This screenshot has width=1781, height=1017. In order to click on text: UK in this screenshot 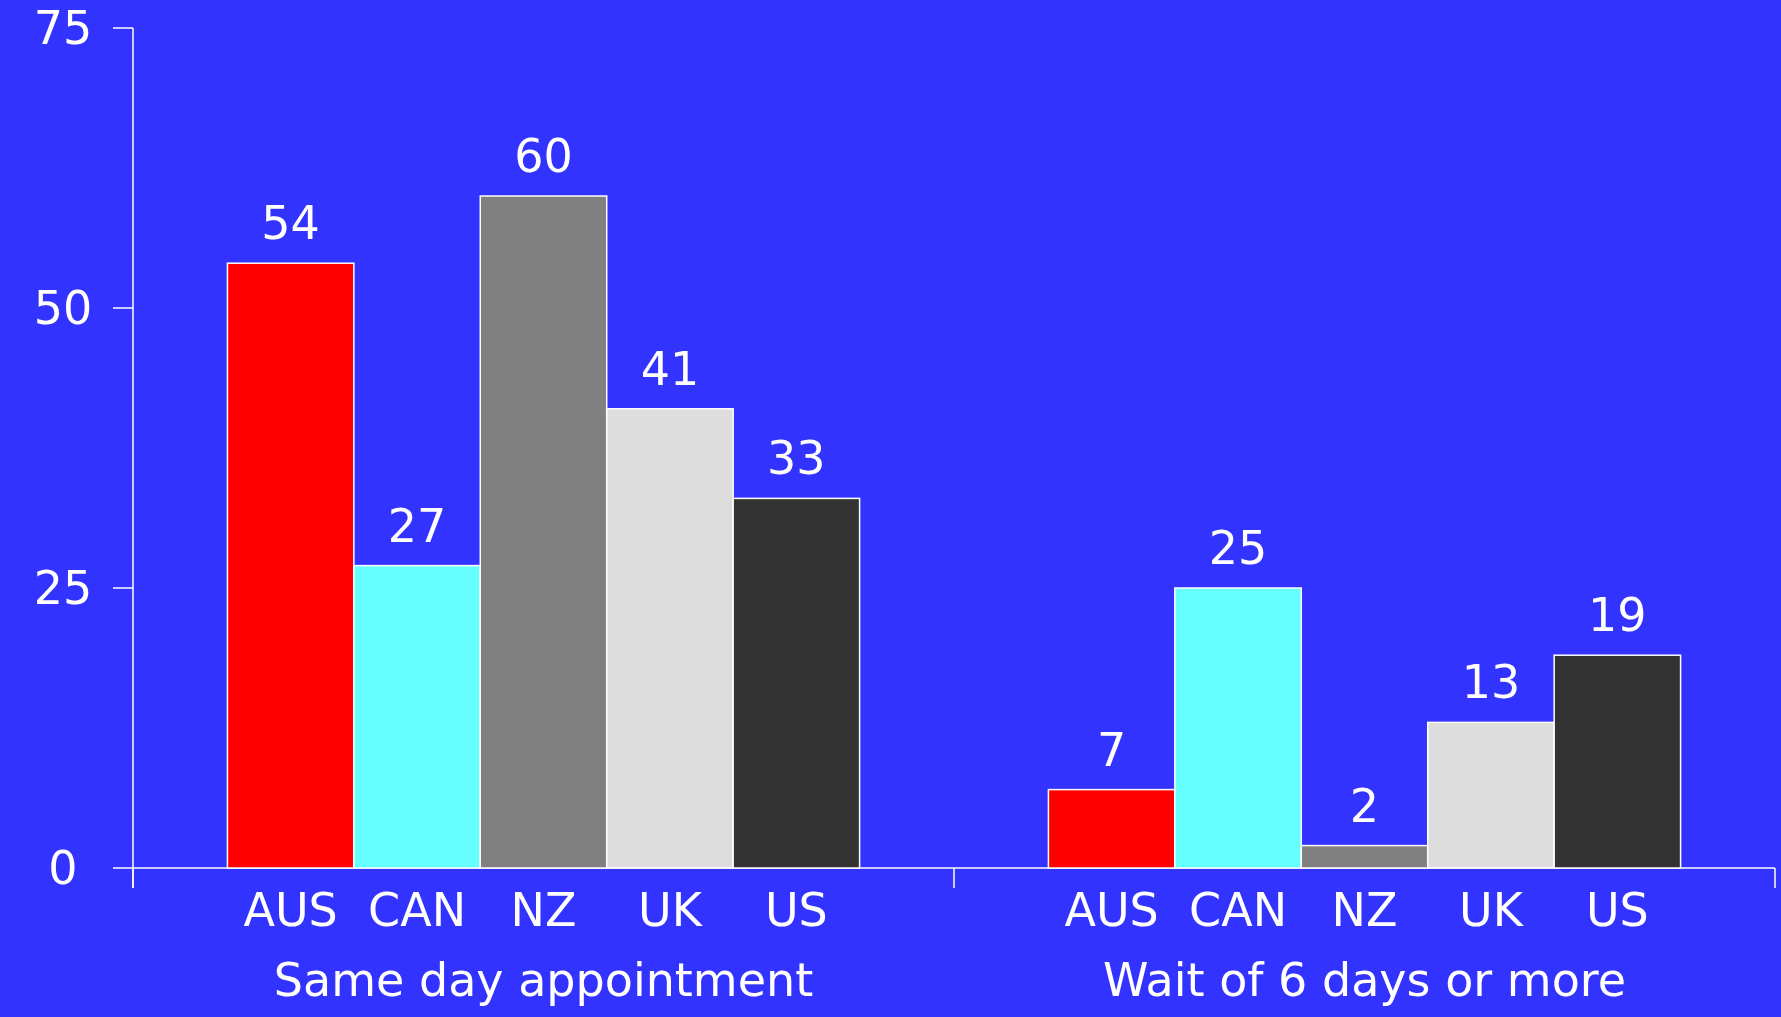, I will do `click(1491, 910)`.